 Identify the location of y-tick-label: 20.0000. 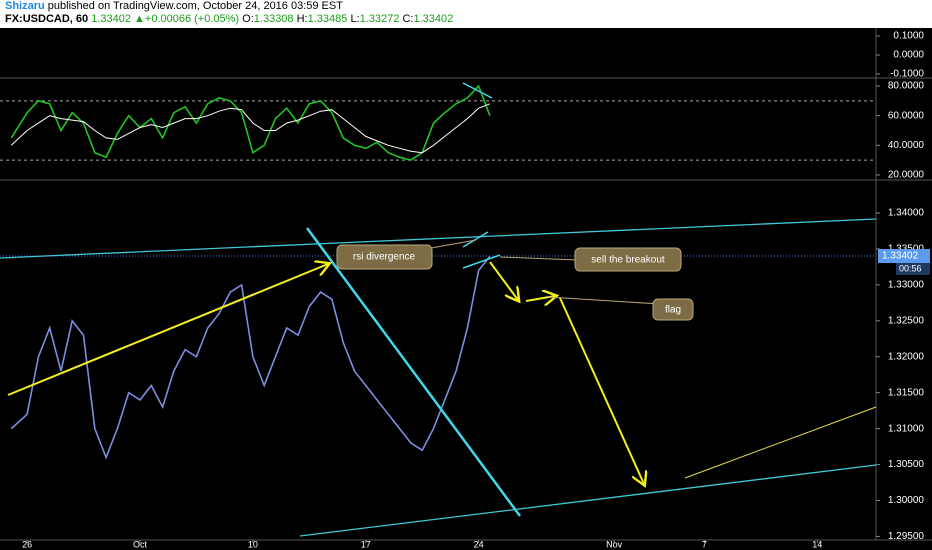
(906, 175).